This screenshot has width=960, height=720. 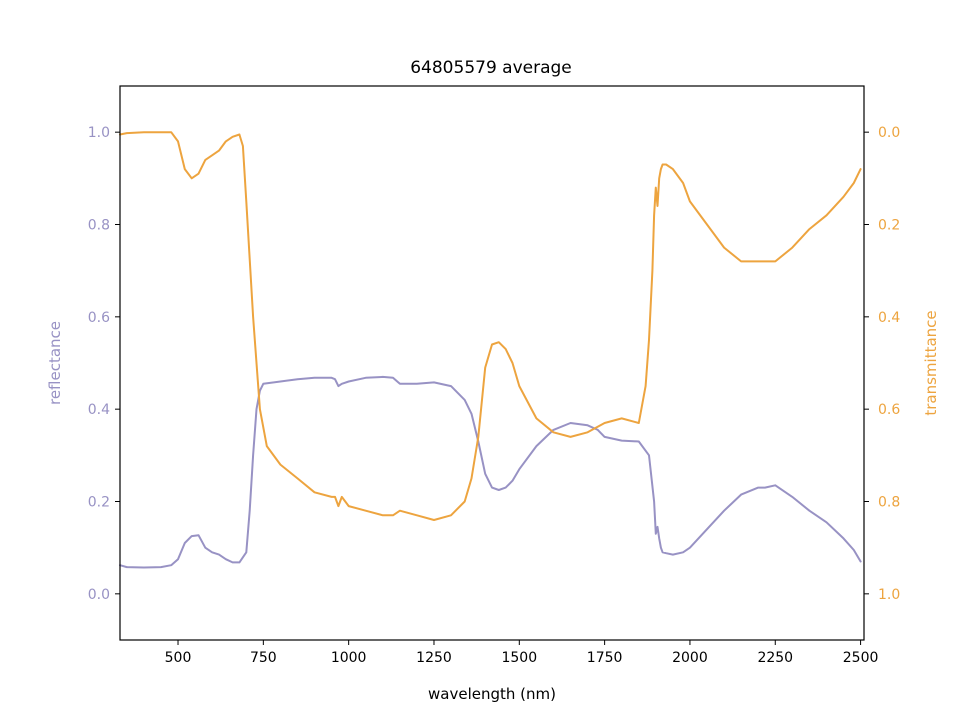 I want to click on y-left-tick-label: 0.8, so click(x=99, y=226).